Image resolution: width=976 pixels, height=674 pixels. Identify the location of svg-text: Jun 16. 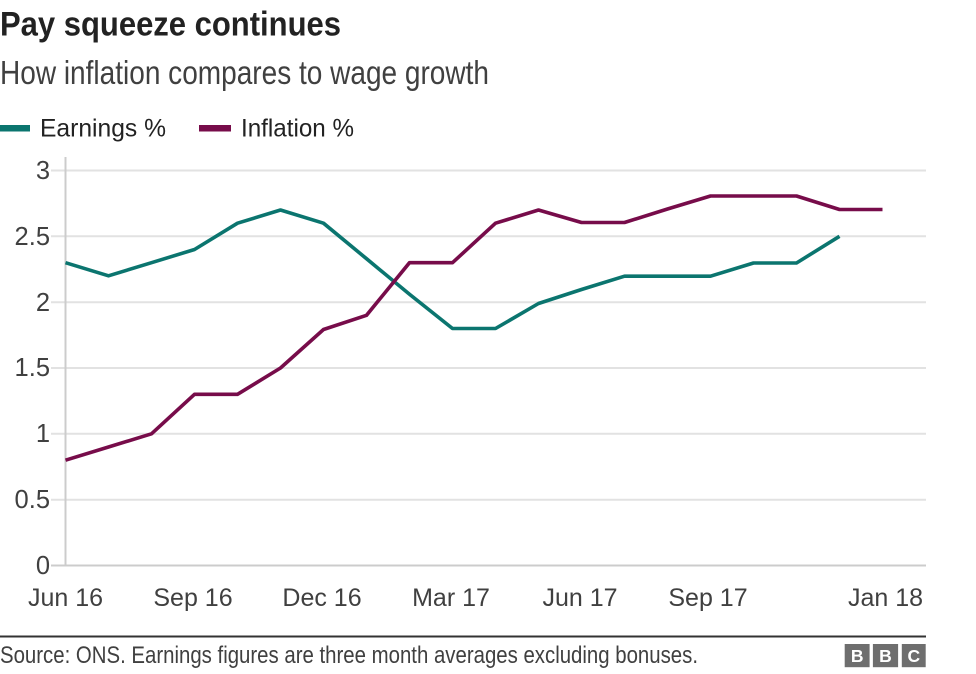
(65, 598).